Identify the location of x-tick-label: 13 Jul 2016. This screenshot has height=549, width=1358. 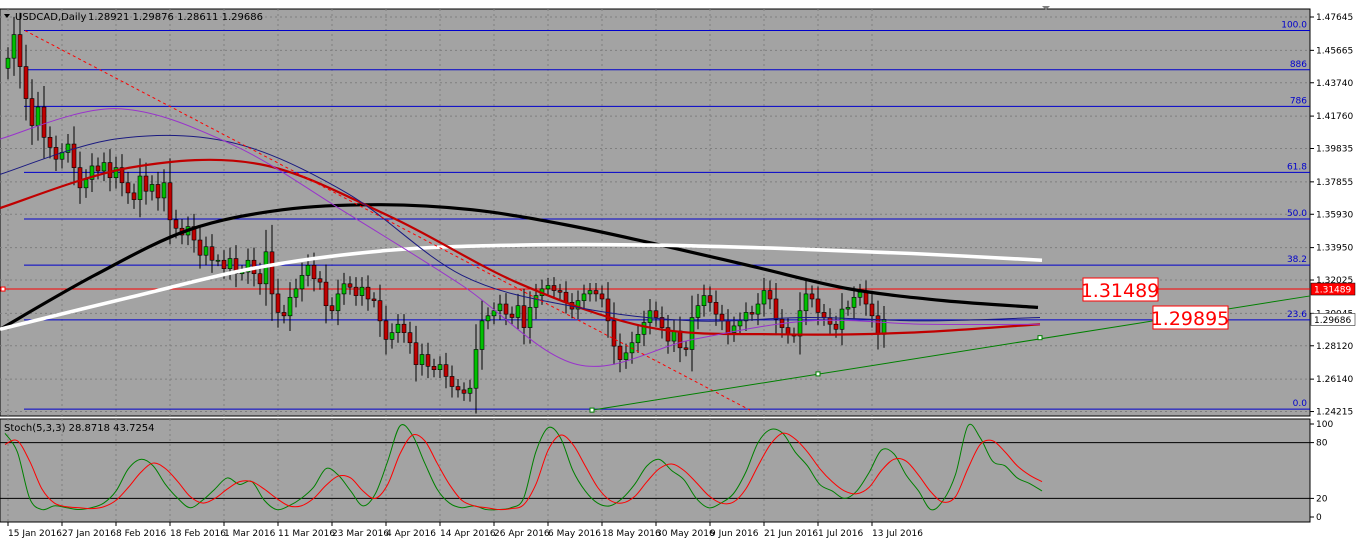
(897, 534).